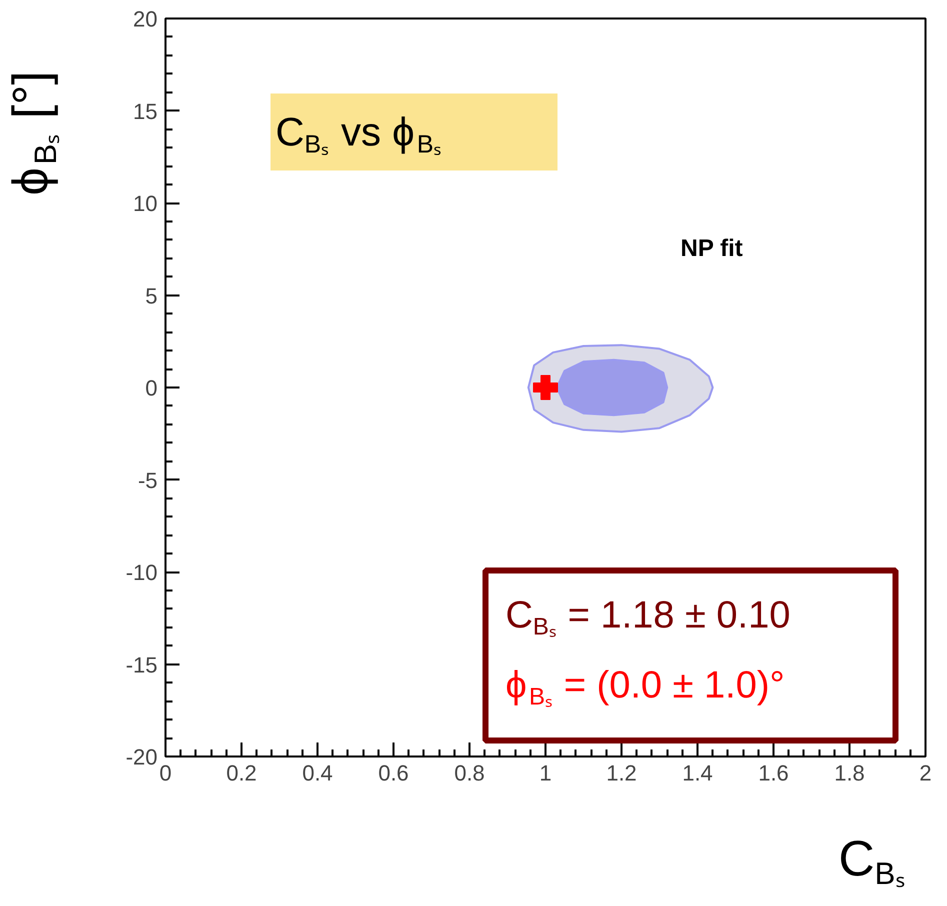 Image resolution: width=947 pixels, height=906 pixels. Describe the element at coordinates (773, 773) in the screenshot. I see `x-tick-label: 1.6` at that location.